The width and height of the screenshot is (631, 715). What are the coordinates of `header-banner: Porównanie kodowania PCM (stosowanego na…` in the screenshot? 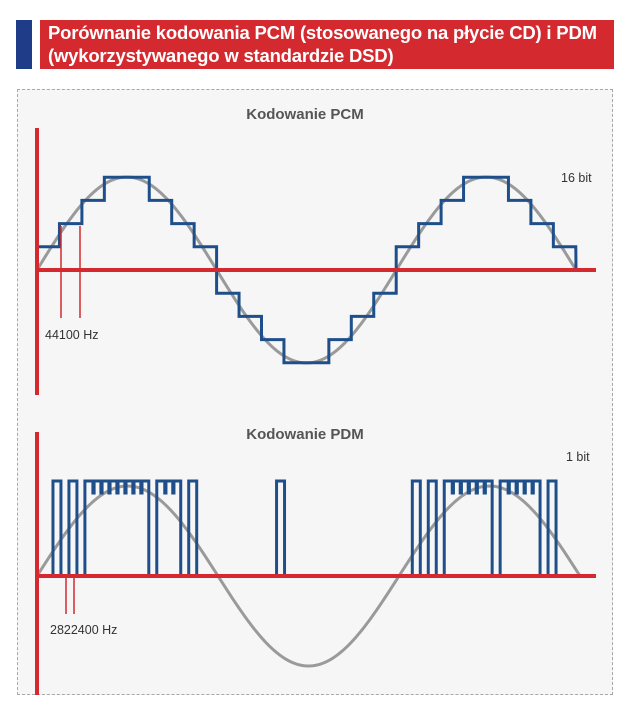 It's located at (315, 44).